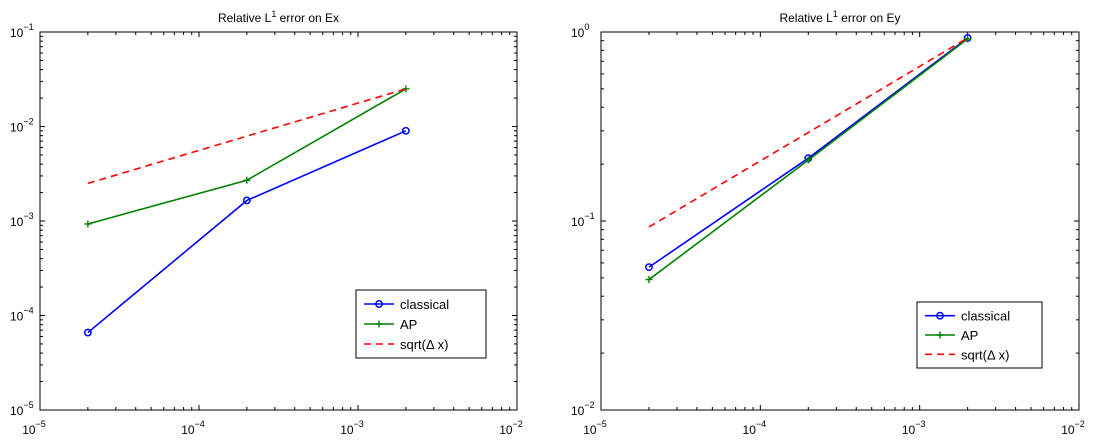 This screenshot has width=1104, height=441. Describe the element at coordinates (247, 232) in the screenshot. I see `series-line-circle` at that location.